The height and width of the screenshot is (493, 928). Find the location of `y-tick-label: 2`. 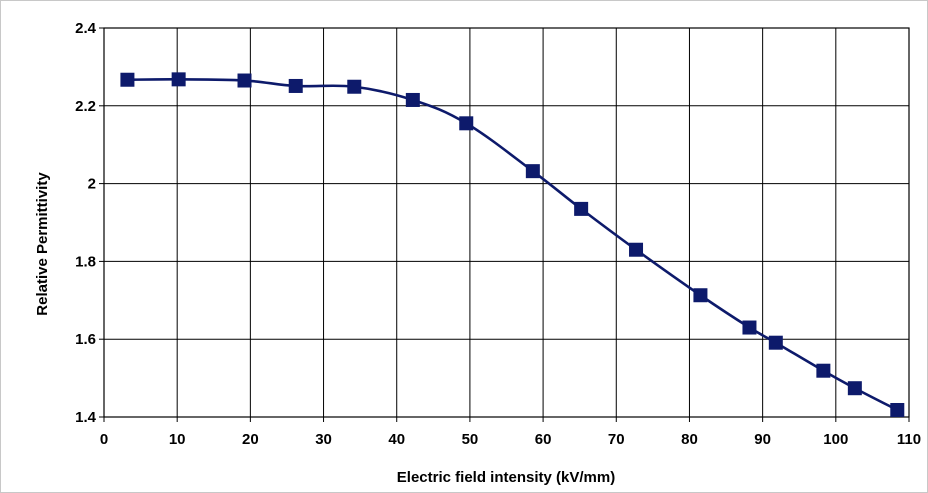

y-tick-label: 2 is located at coordinates (92, 184).